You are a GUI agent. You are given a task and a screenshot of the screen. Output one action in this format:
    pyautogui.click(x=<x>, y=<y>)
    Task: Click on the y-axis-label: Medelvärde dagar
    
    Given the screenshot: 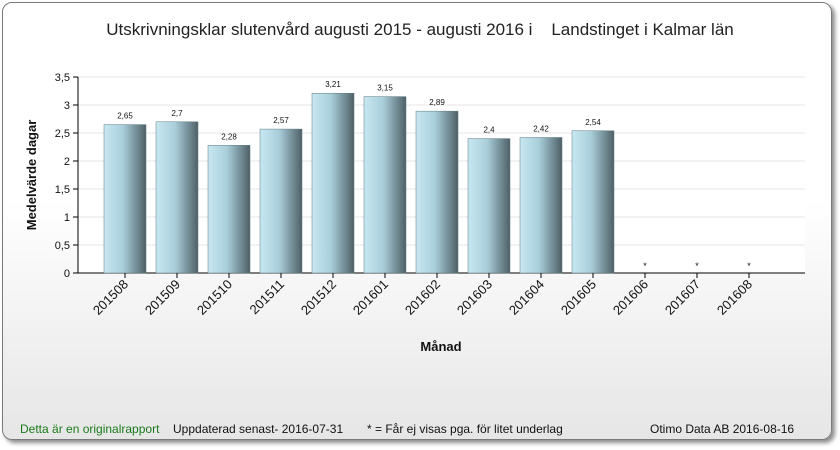 What is the action you would take?
    pyautogui.click(x=31, y=175)
    